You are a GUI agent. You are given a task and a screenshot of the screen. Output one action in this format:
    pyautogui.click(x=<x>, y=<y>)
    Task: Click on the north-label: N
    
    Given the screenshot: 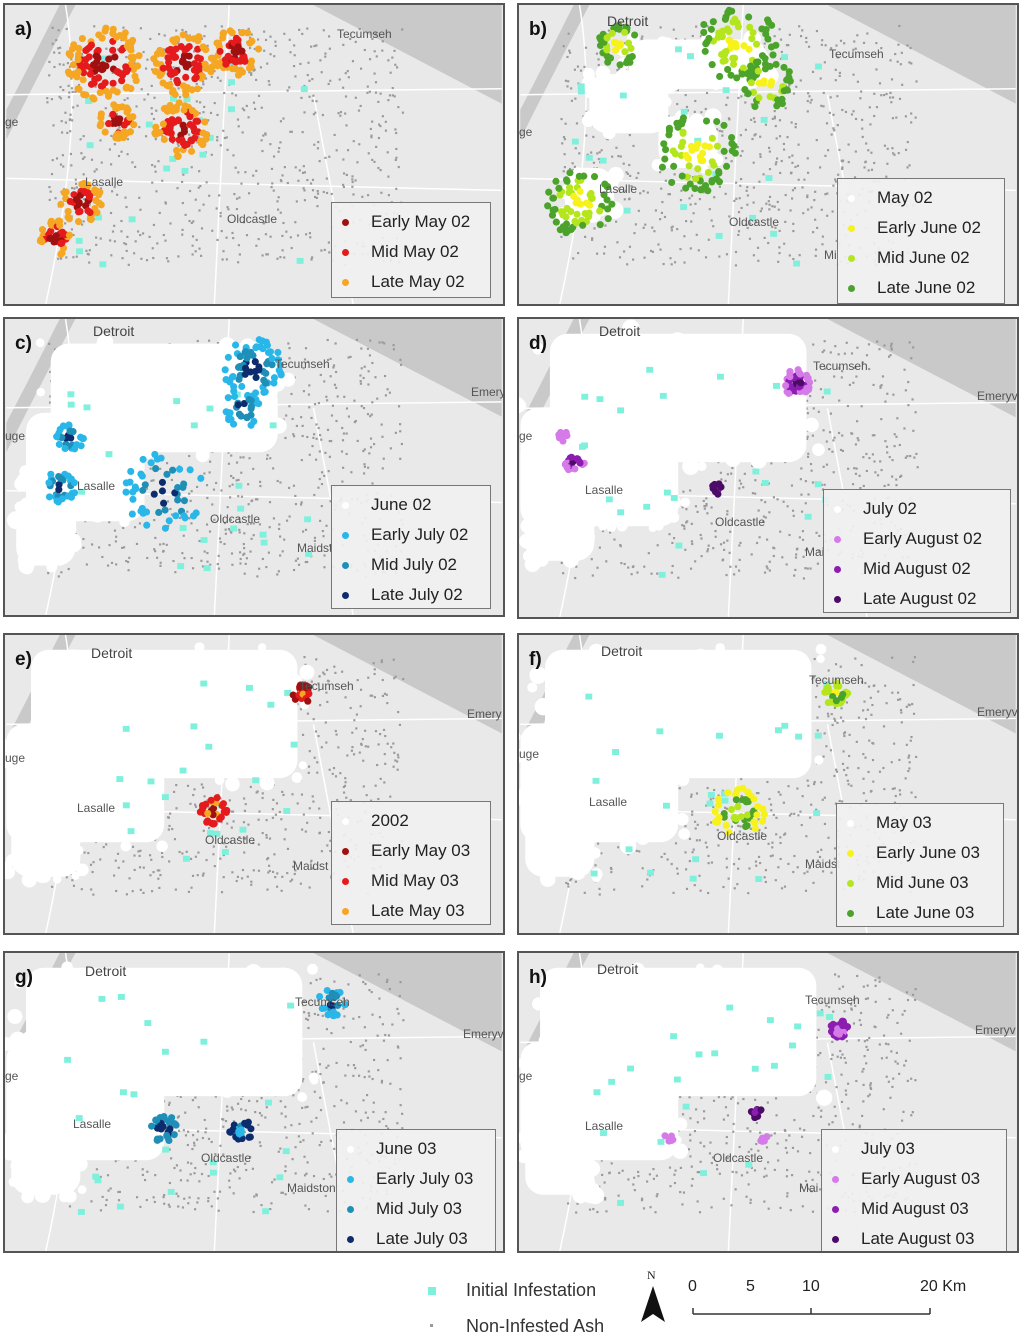 What is the action you would take?
    pyautogui.click(x=651, y=1275)
    